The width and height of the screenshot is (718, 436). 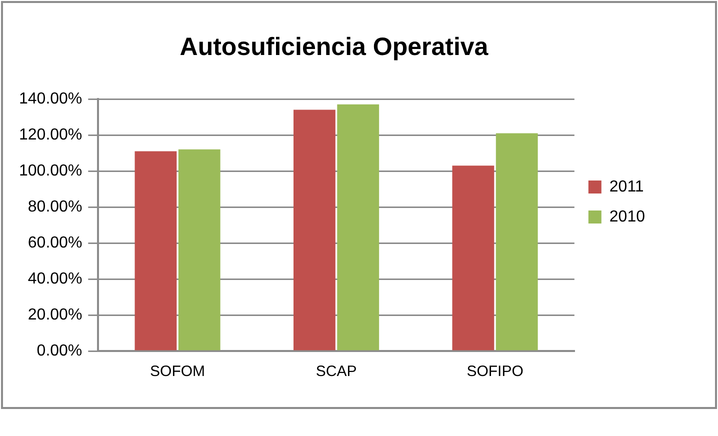 I want to click on legend-label: 2010, so click(x=627, y=217).